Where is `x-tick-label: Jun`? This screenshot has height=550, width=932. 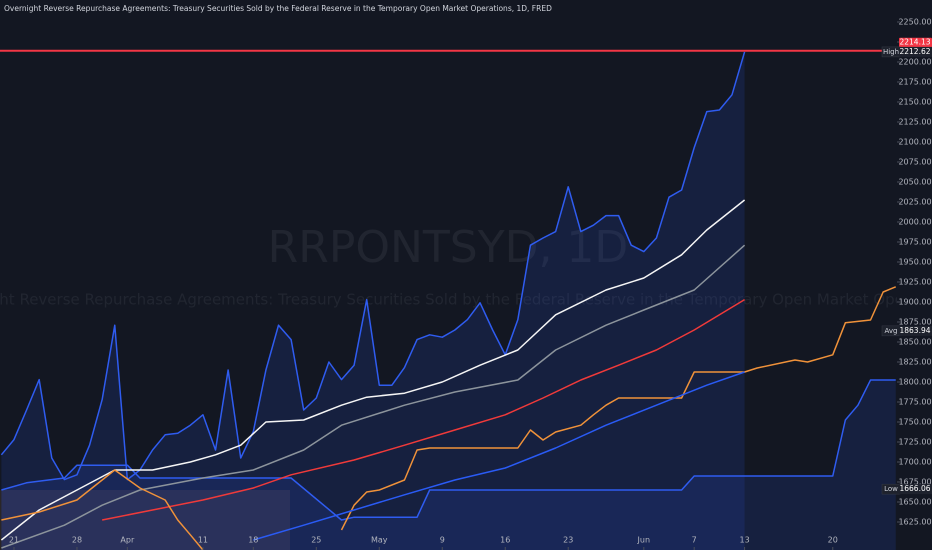 x-tick-label: Jun is located at coordinates (644, 540).